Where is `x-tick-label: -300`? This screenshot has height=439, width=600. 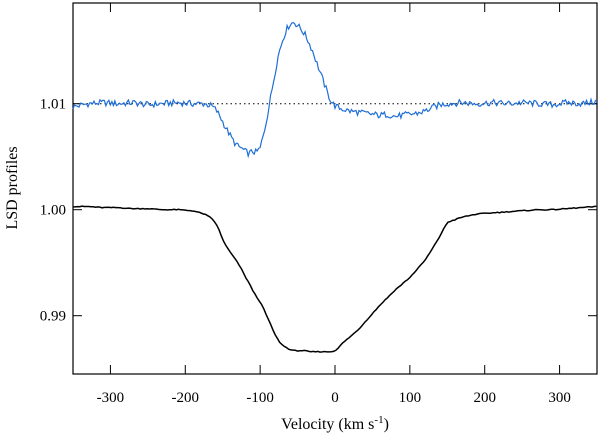
x-tick-label: -300 is located at coordinates (111, 398).